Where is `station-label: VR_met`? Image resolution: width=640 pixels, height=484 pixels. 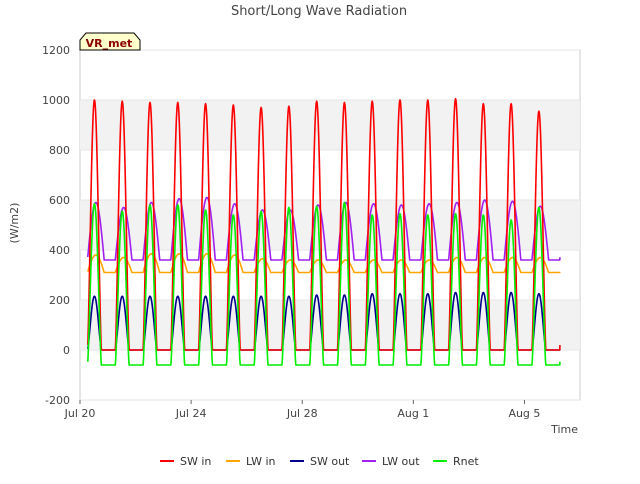
station-label: VR_met is located at coordinates (109, 43).